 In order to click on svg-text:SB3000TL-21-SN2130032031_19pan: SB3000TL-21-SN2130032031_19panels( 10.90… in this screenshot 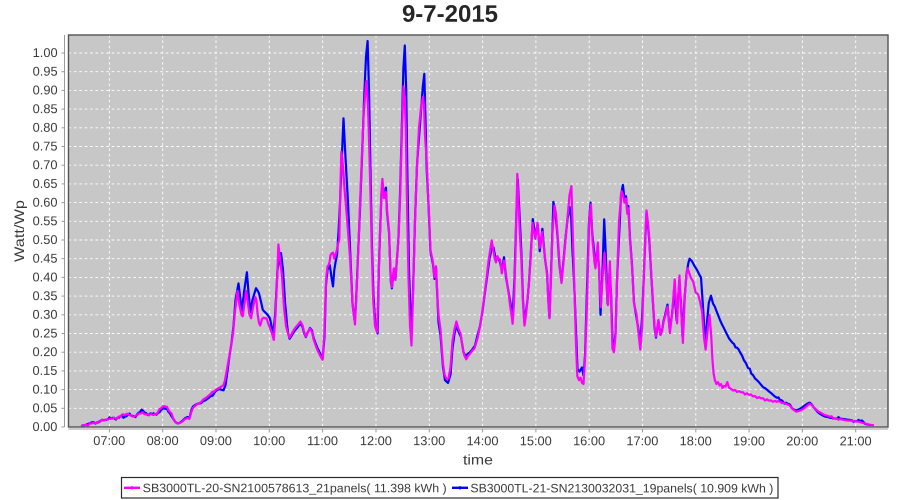, I will do `click(621, 488)`.